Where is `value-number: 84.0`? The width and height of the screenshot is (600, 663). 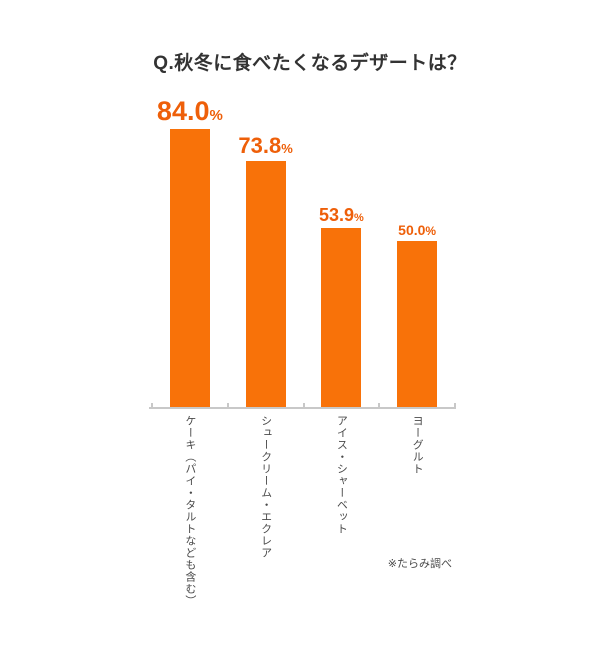
value-number: 84.0 is located at coordinates (183, 111).